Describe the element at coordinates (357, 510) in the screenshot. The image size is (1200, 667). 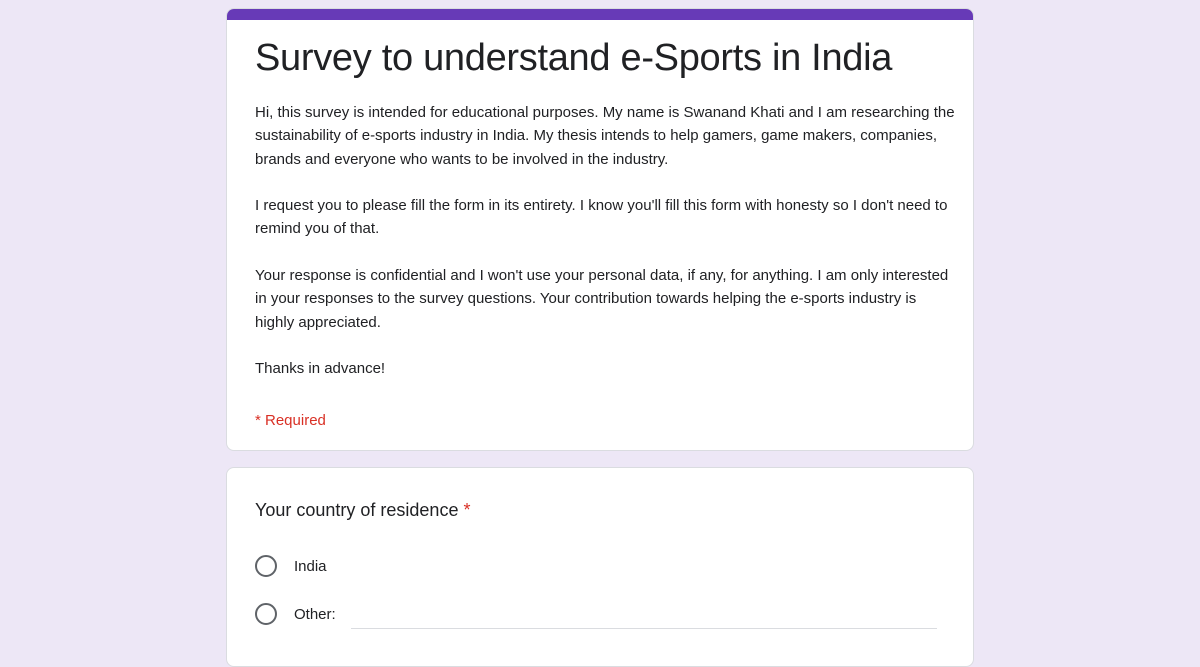
I see `question-text: Your country of residence` at that location.